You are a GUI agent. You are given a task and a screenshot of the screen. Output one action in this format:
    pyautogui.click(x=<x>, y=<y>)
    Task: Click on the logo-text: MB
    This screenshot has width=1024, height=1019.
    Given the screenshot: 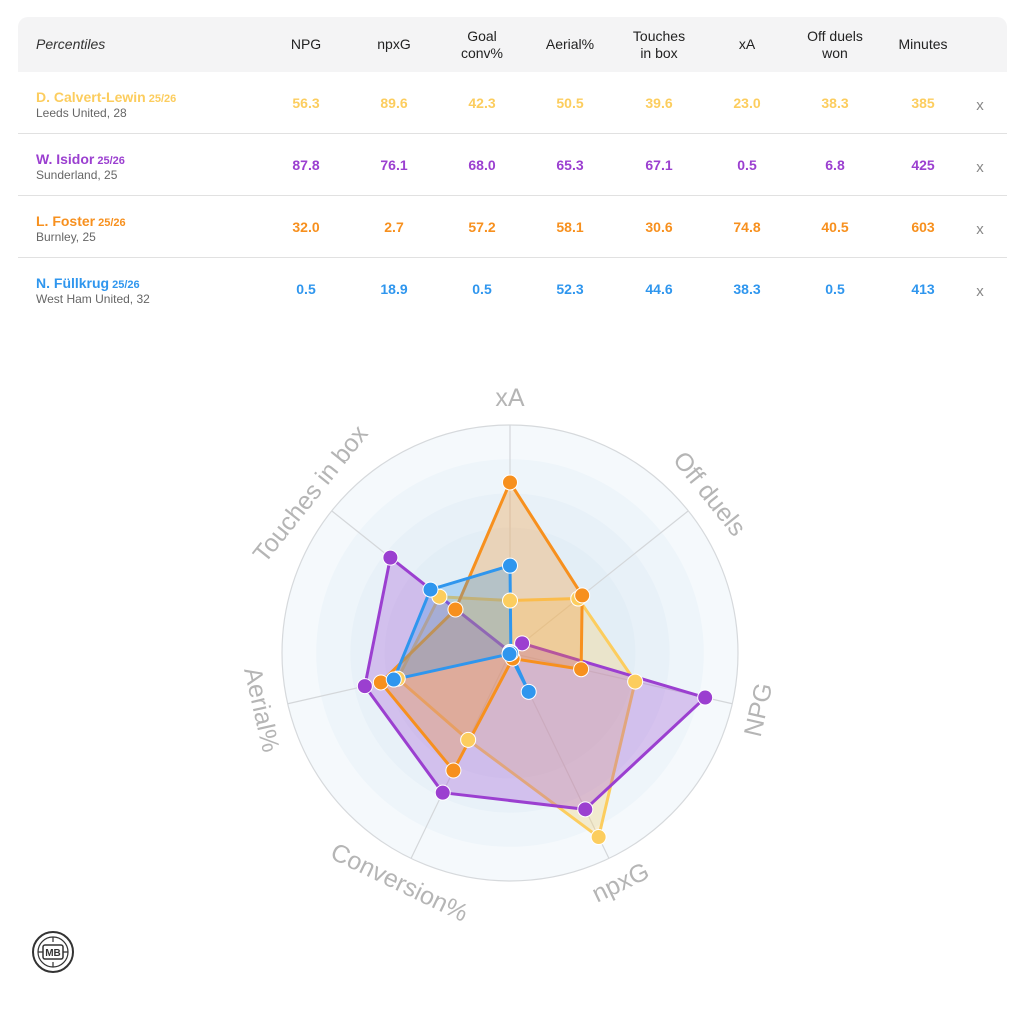 What is the action you would take?
    pyautogui.click(x=53, y=953)
    